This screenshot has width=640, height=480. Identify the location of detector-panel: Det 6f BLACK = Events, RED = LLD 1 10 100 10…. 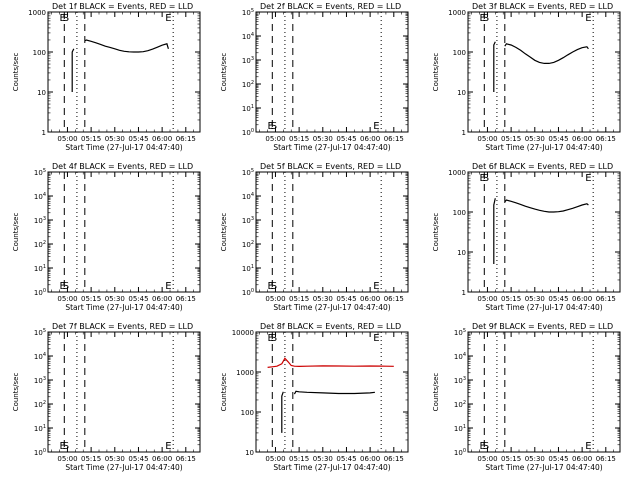
(526, 237).